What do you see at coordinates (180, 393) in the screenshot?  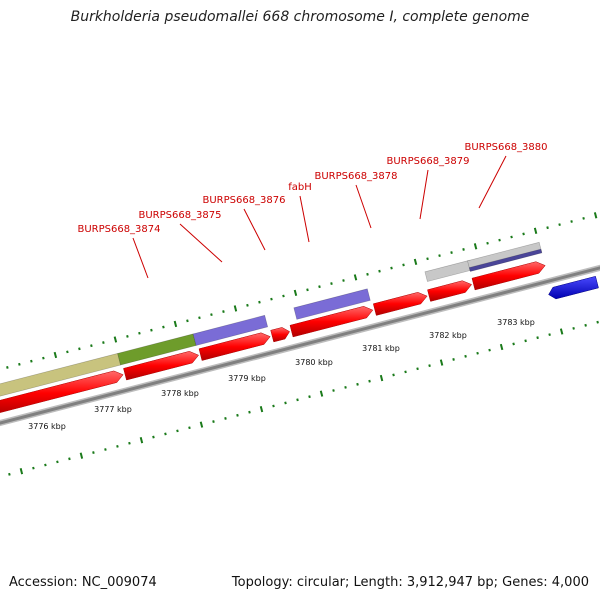 I see `scale-label: 3778 kbp` at bounding box center [180, 393].